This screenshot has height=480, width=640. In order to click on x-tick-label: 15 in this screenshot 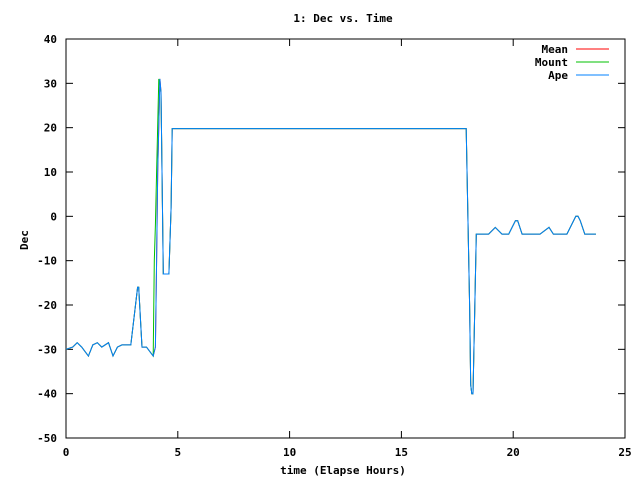, I will do `click(401, 452)`.